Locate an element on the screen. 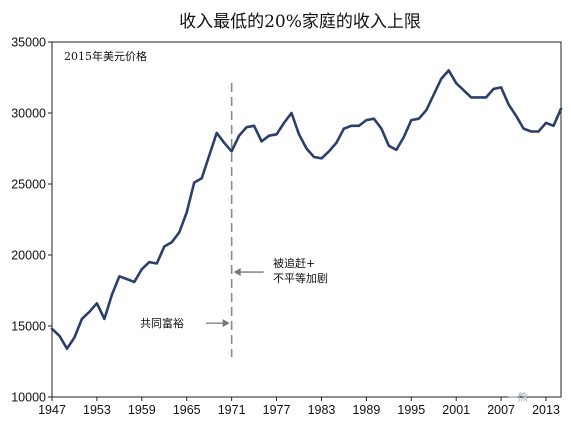 The image size is (571, 428). x-tick-label: 2001 is located at coordinates (456, 410).